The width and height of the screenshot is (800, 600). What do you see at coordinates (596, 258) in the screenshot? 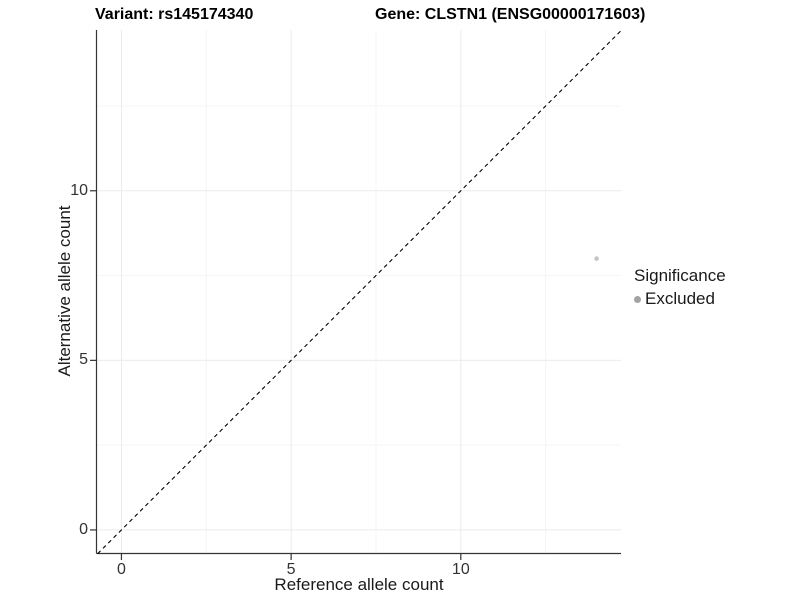
I see `data-point` at bounding box center [596, 258].